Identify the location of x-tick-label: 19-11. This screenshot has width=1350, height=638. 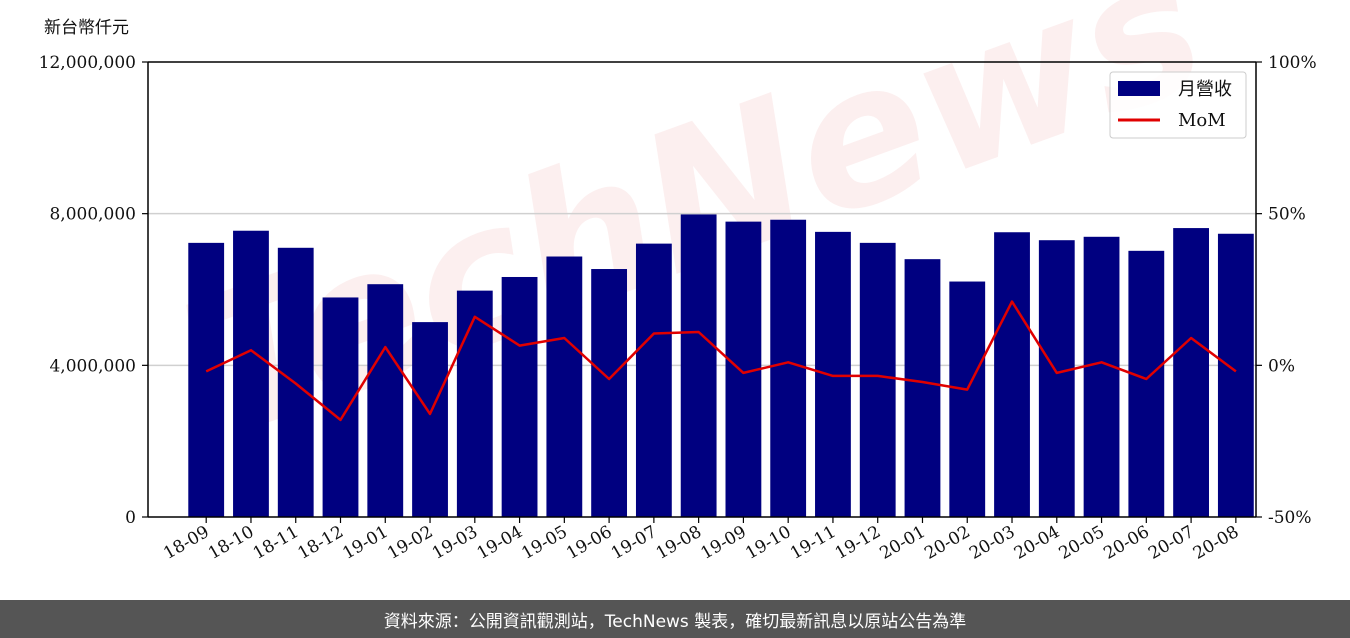
(813, 543).